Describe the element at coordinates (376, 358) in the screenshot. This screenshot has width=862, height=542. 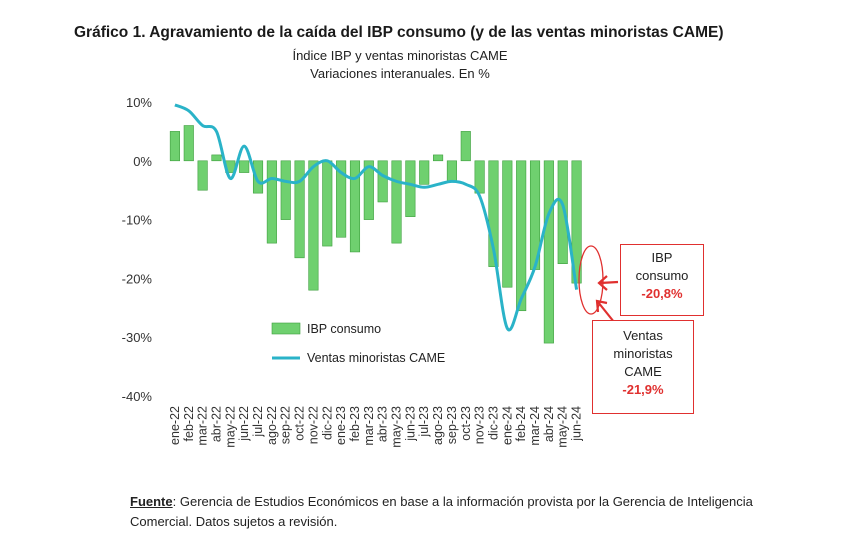
I see `legend-label-came: Ventas minoristas CAME` at that location.